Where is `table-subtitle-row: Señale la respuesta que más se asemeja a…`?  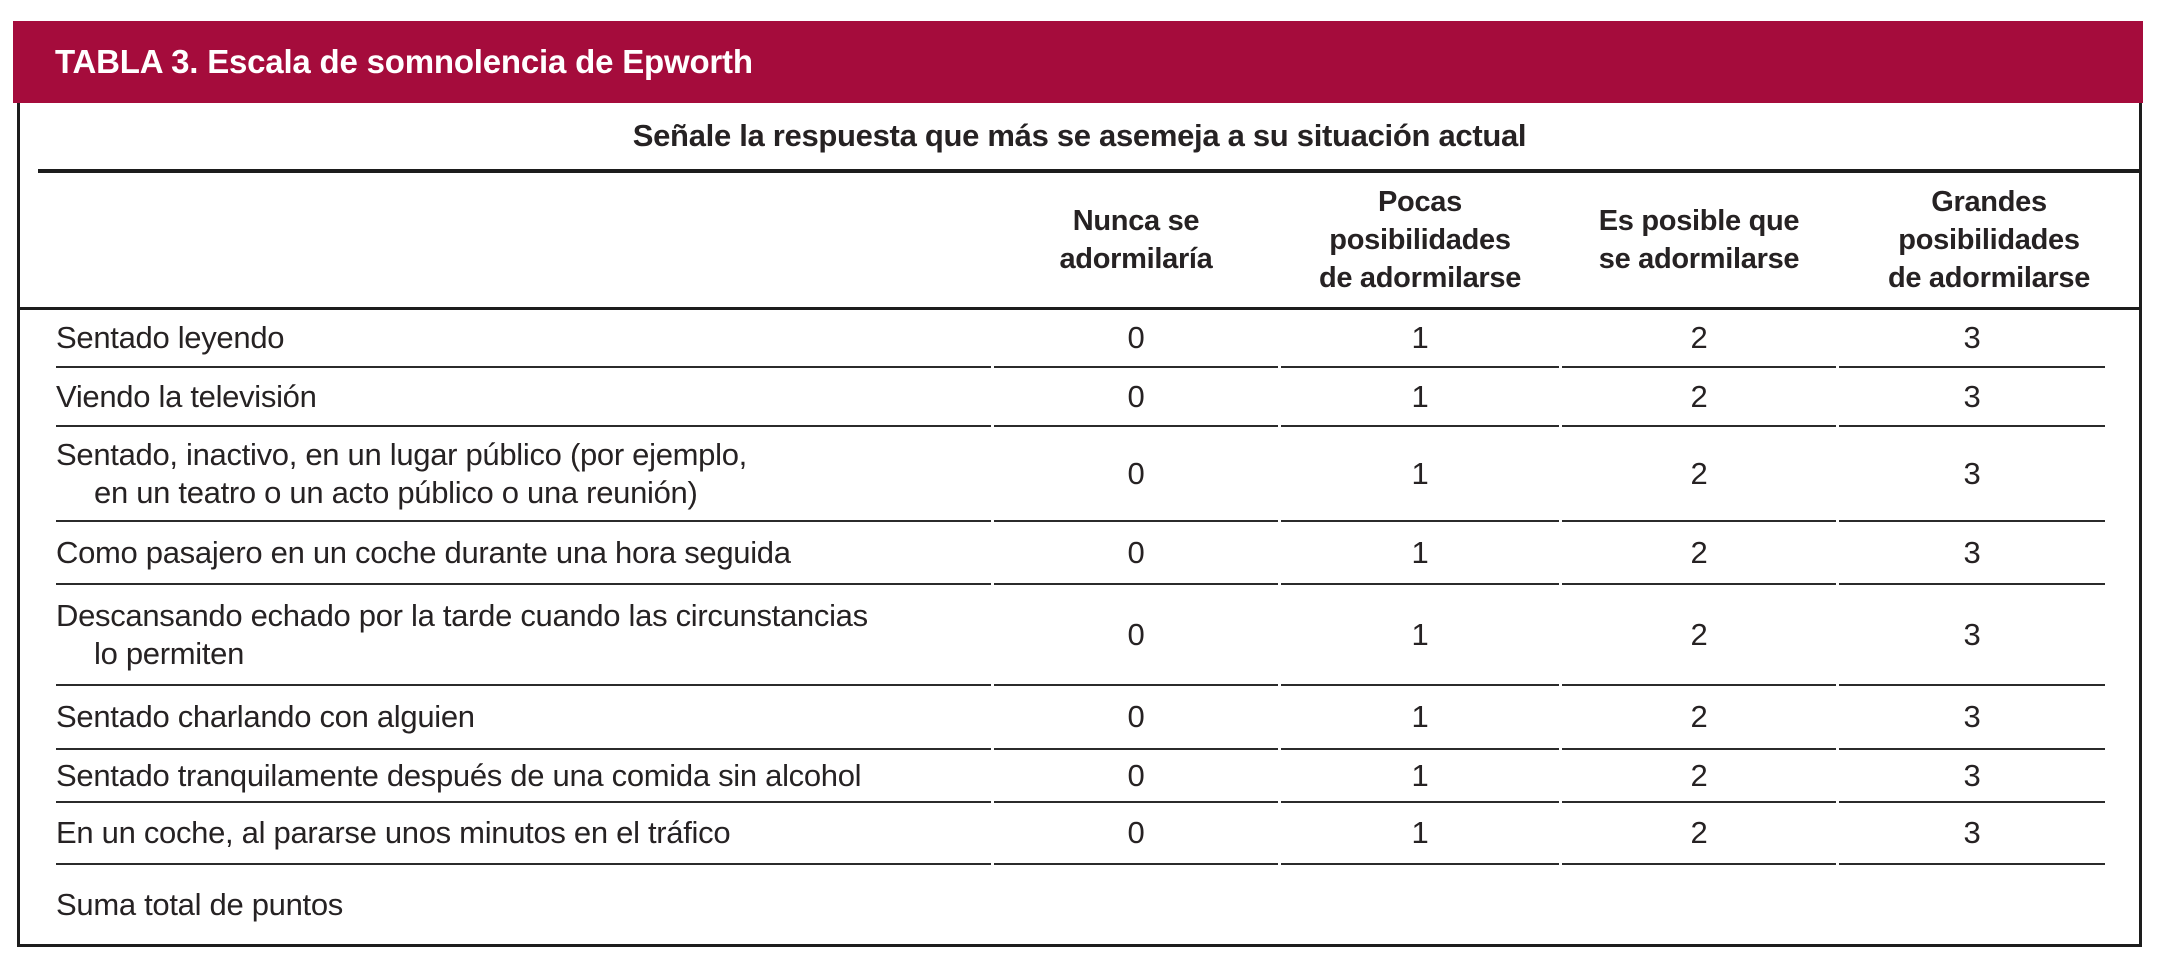
table-subtitle-row: Señale la respuesta que más se asemeja a… is located at coordinates (1079, 136).